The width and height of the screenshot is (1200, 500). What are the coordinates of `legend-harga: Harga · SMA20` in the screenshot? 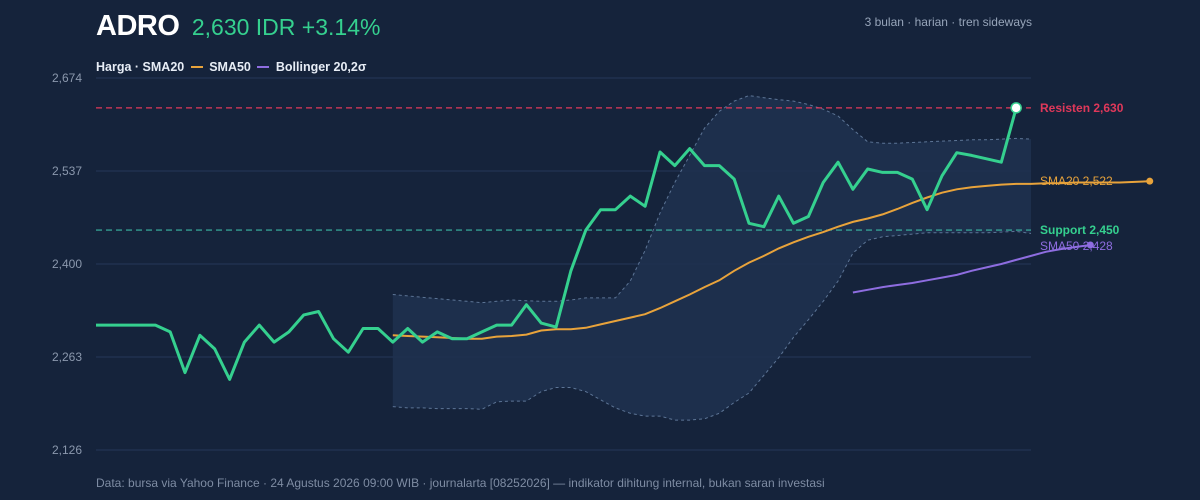 It's located at (140, 67).